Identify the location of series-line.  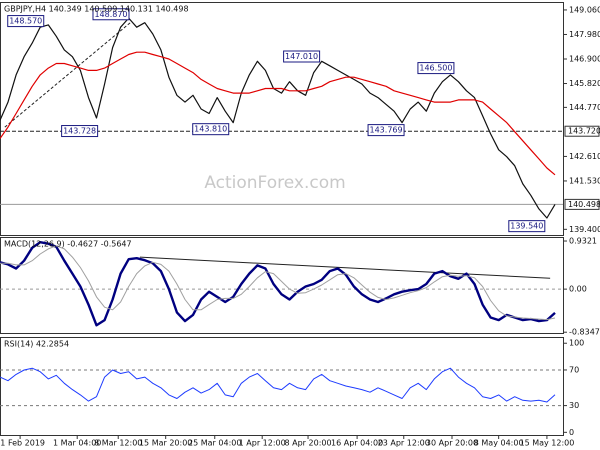
(278, 385).